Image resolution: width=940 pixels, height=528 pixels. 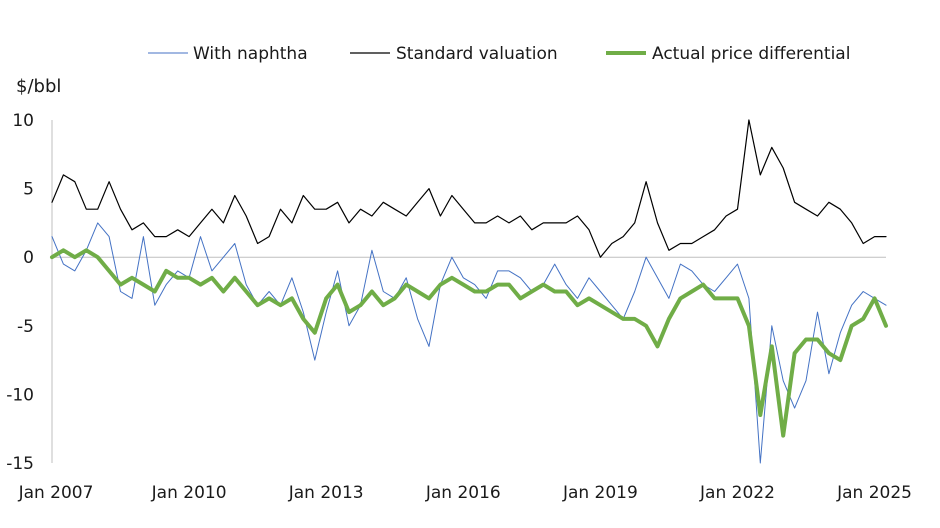 I want to click on legend-label-with-naphtha: With naphtha, so click(x=250, y=54).